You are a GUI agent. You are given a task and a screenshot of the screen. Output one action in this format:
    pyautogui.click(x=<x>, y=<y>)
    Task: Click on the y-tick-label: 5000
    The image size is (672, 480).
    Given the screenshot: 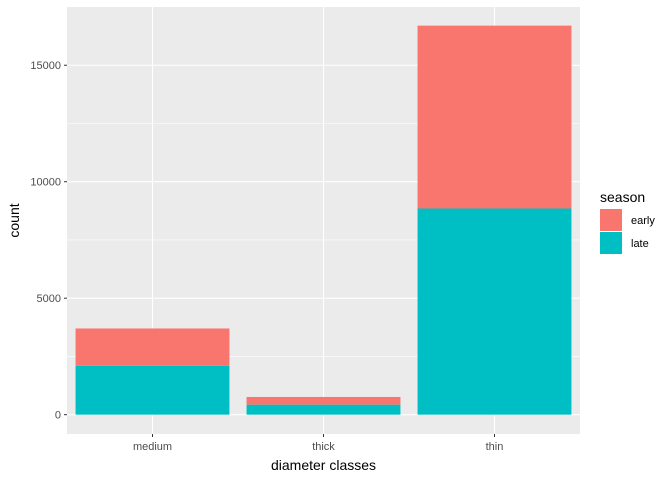 What is the action you would take?
    pyautogui.click(x=49, y=299)
    